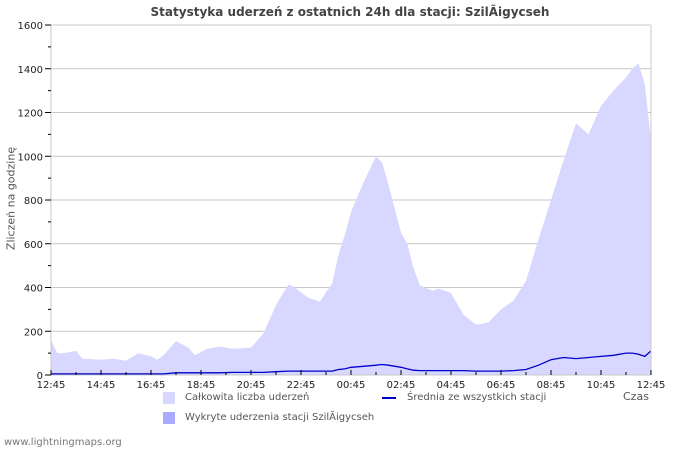  Describe the element at coordinates (40, 376) in the screenshot. I see `y-tick-label: 0` at that location.